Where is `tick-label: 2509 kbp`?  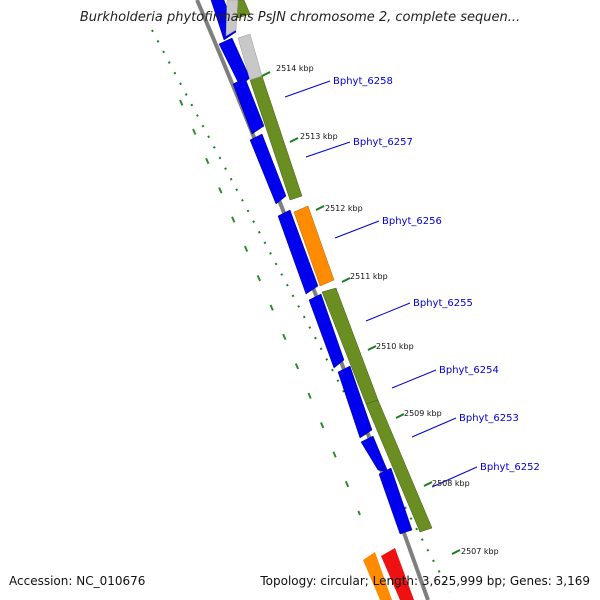
tick-label: 2509 kbp is located at coordinates (423, 413).